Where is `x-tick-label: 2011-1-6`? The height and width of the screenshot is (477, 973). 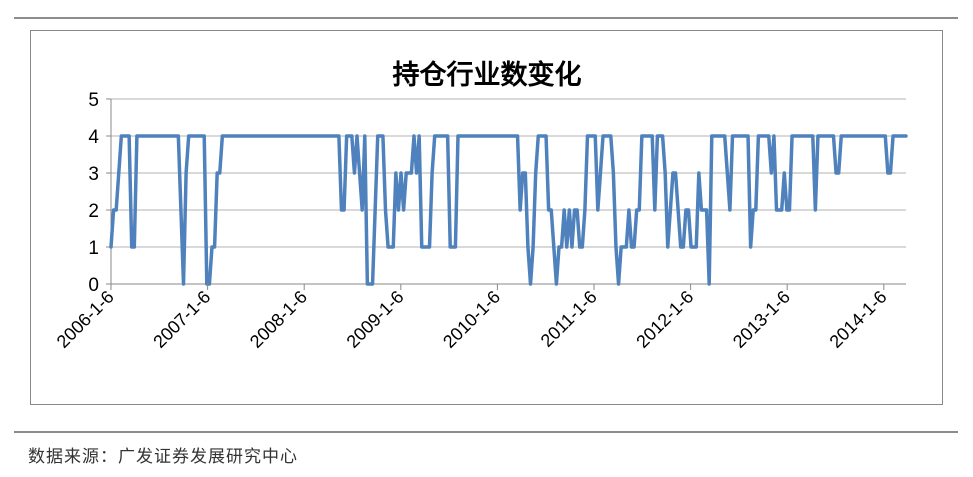 x-tick-label: 2011-1-6 is located at coordinates (569, 319).